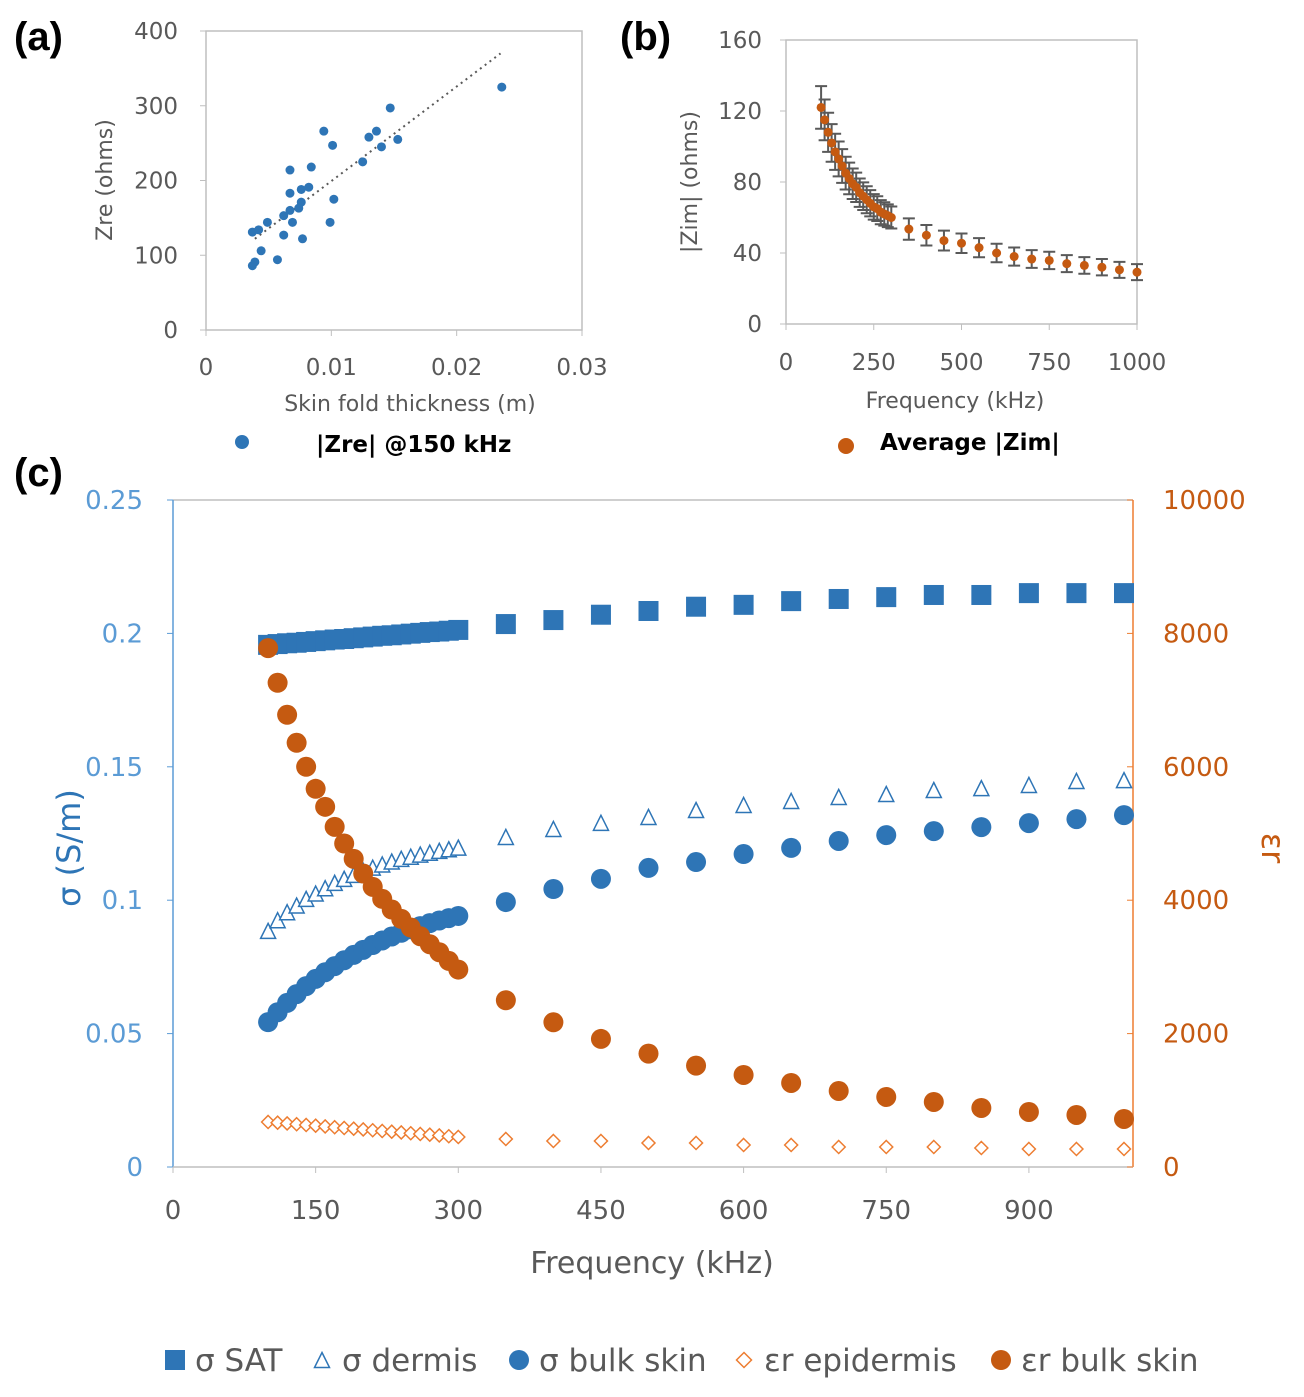 This screenshot has height=1397, width=1304. I want to click on legend-marker-c, so click(519, 1360).